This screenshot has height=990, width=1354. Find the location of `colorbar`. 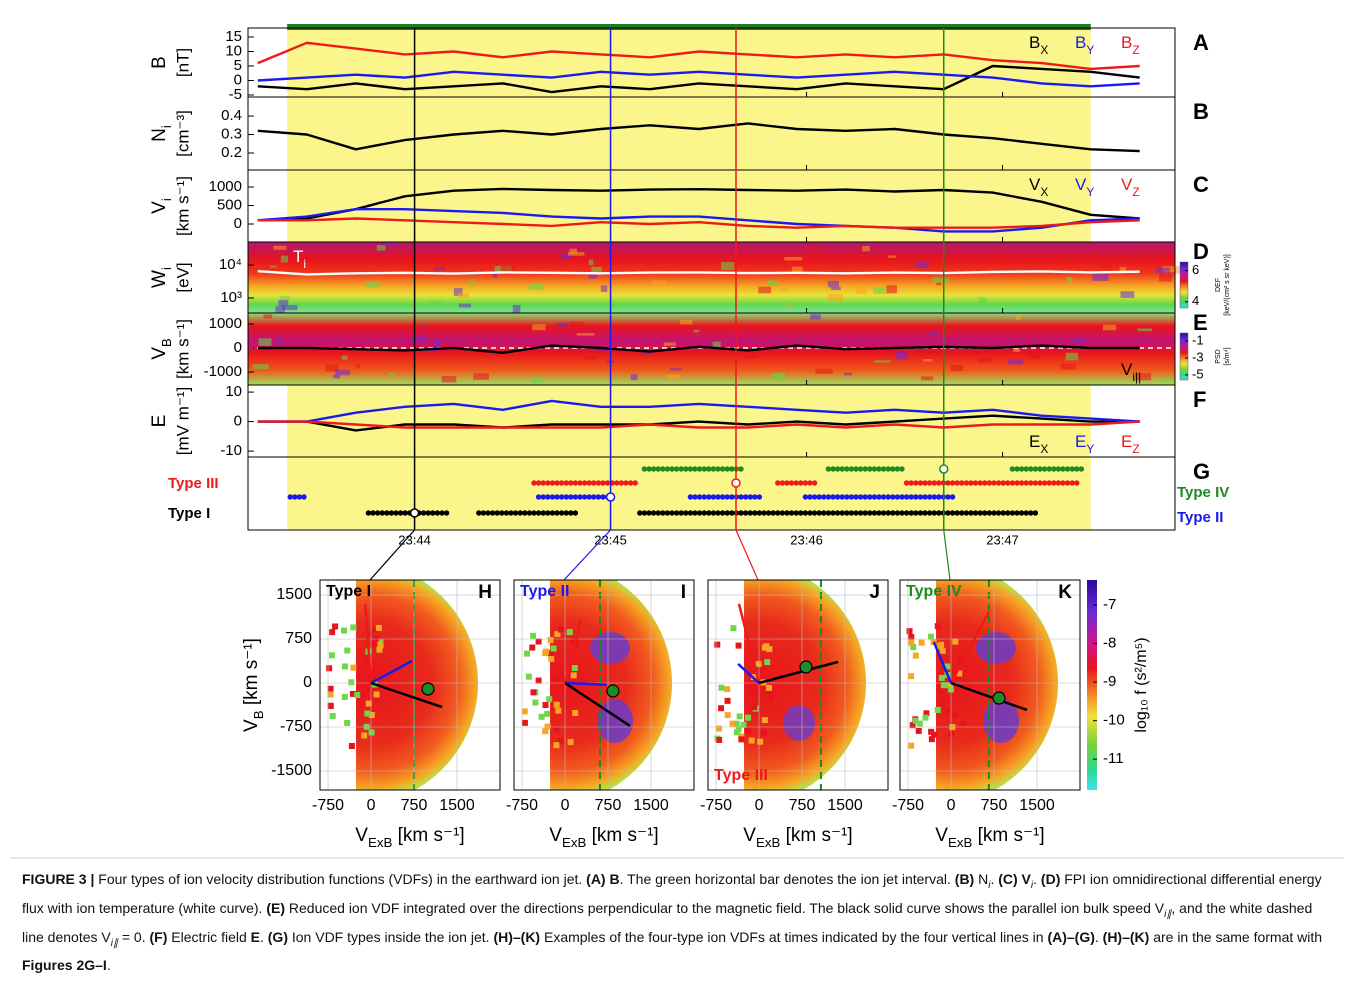

colorbar is located at coordinates (1184, 356).